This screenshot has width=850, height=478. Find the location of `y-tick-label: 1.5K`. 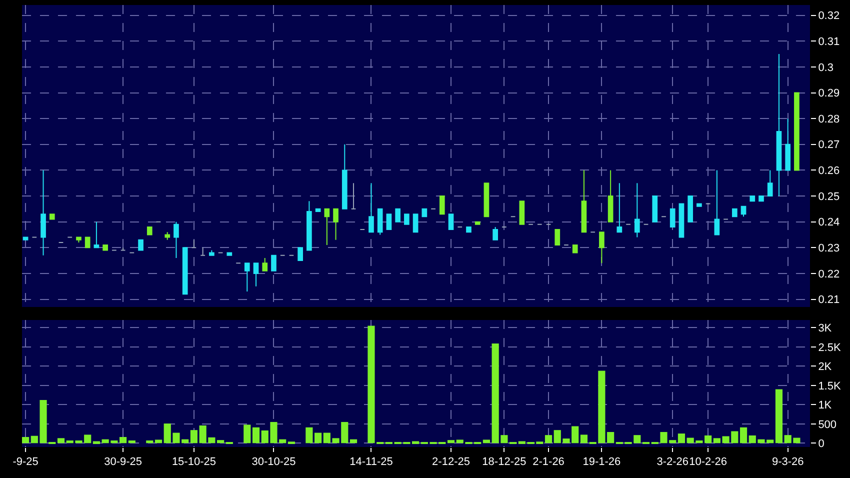

y-tick-label: 1.5K is located at coordinates (830, 386).